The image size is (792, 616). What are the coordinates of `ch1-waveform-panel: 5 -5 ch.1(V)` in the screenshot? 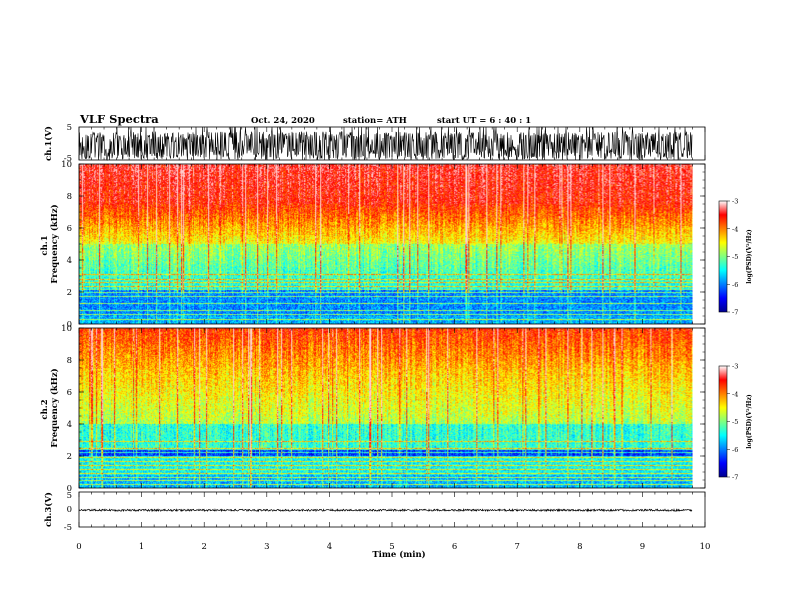 It's located at (374, 143).